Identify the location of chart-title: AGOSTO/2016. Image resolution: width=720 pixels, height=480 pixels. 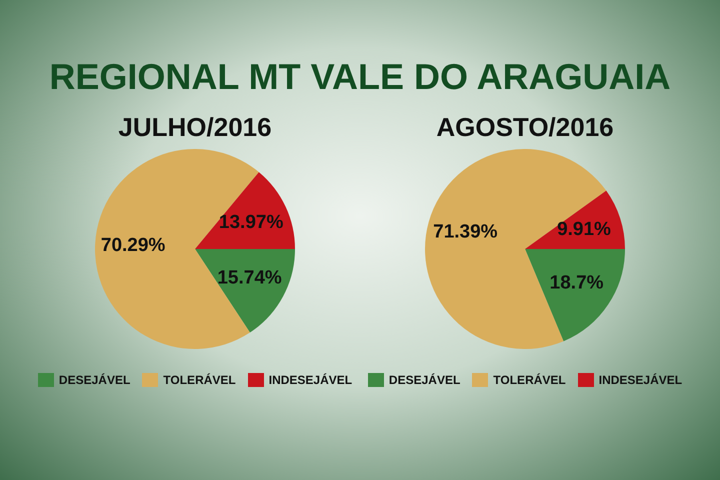
(525, 127).